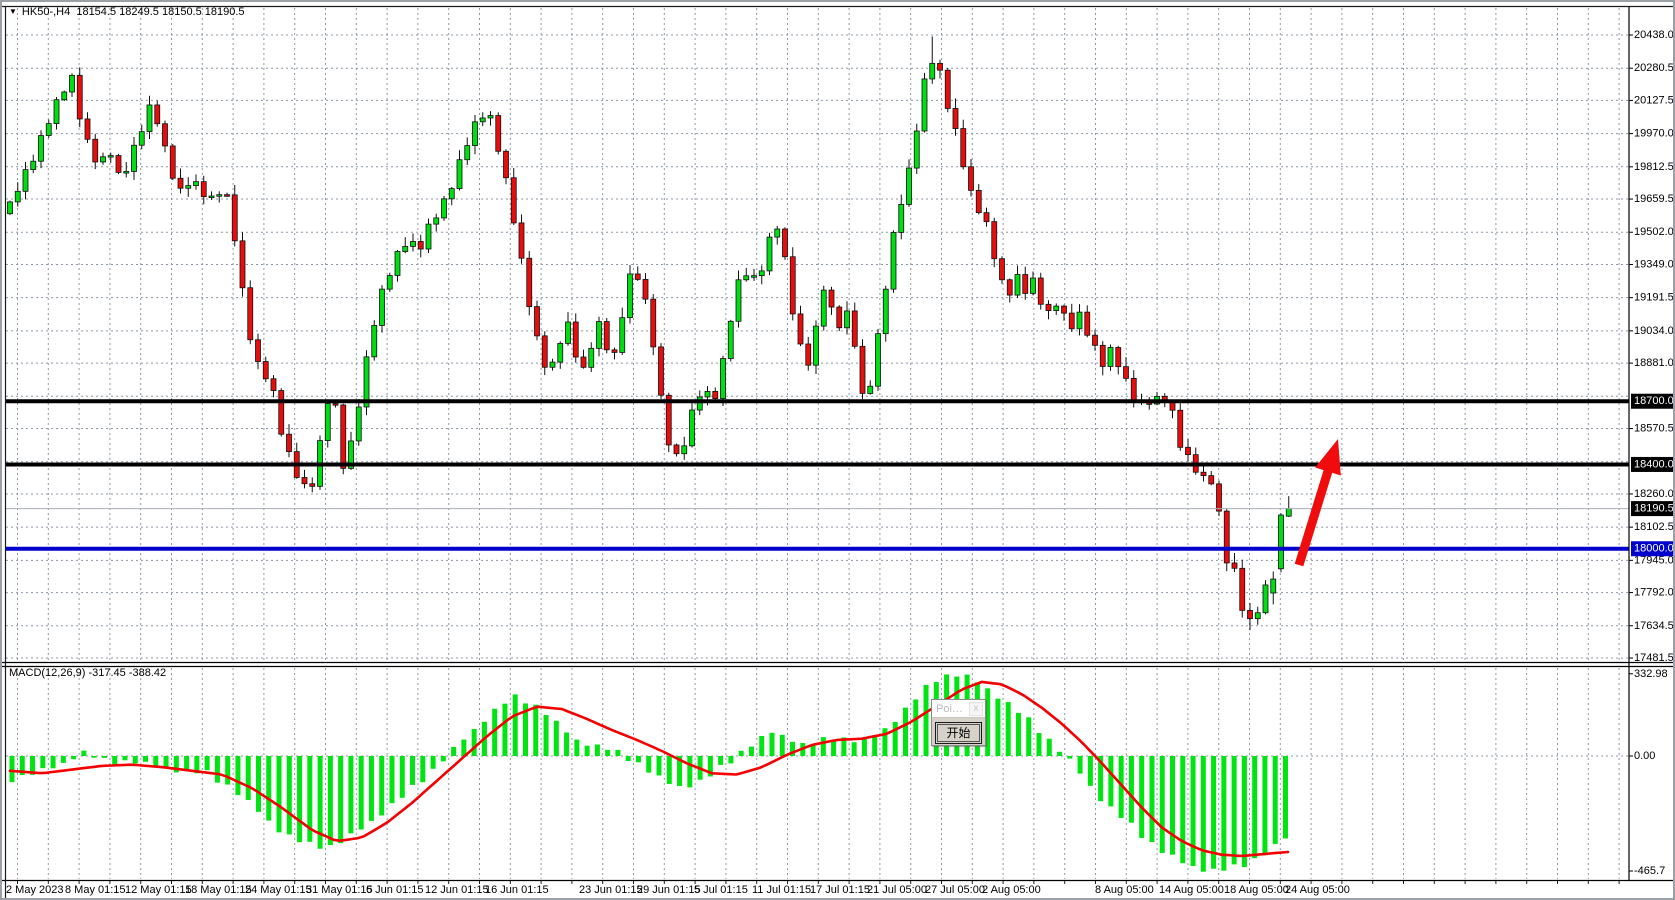 This screenshot has width=1675, height=900. What do you see at coordinates (781, 890) in the screenshot?
I see `time-tick-label: 11 Jul 01:15` at bounding box center [781, 890].